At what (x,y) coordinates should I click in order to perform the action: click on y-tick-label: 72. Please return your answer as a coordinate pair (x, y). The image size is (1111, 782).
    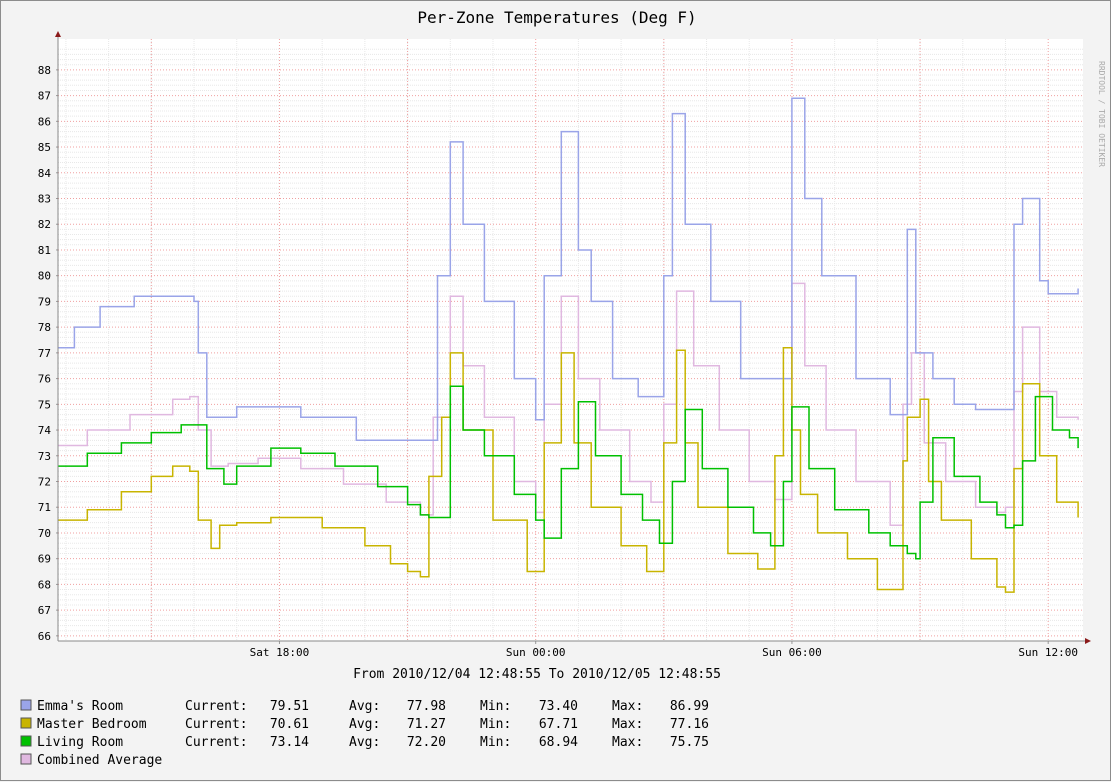
    Looking at the image, I should click on (44, 481).